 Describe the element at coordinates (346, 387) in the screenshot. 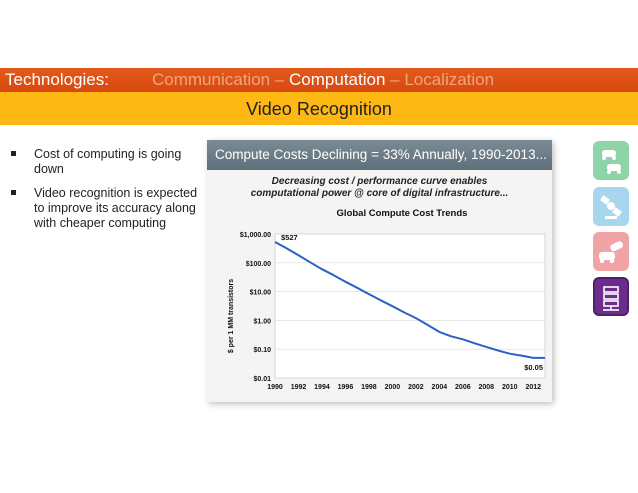

I see `chart-x-tick-label: 1996` at that location.